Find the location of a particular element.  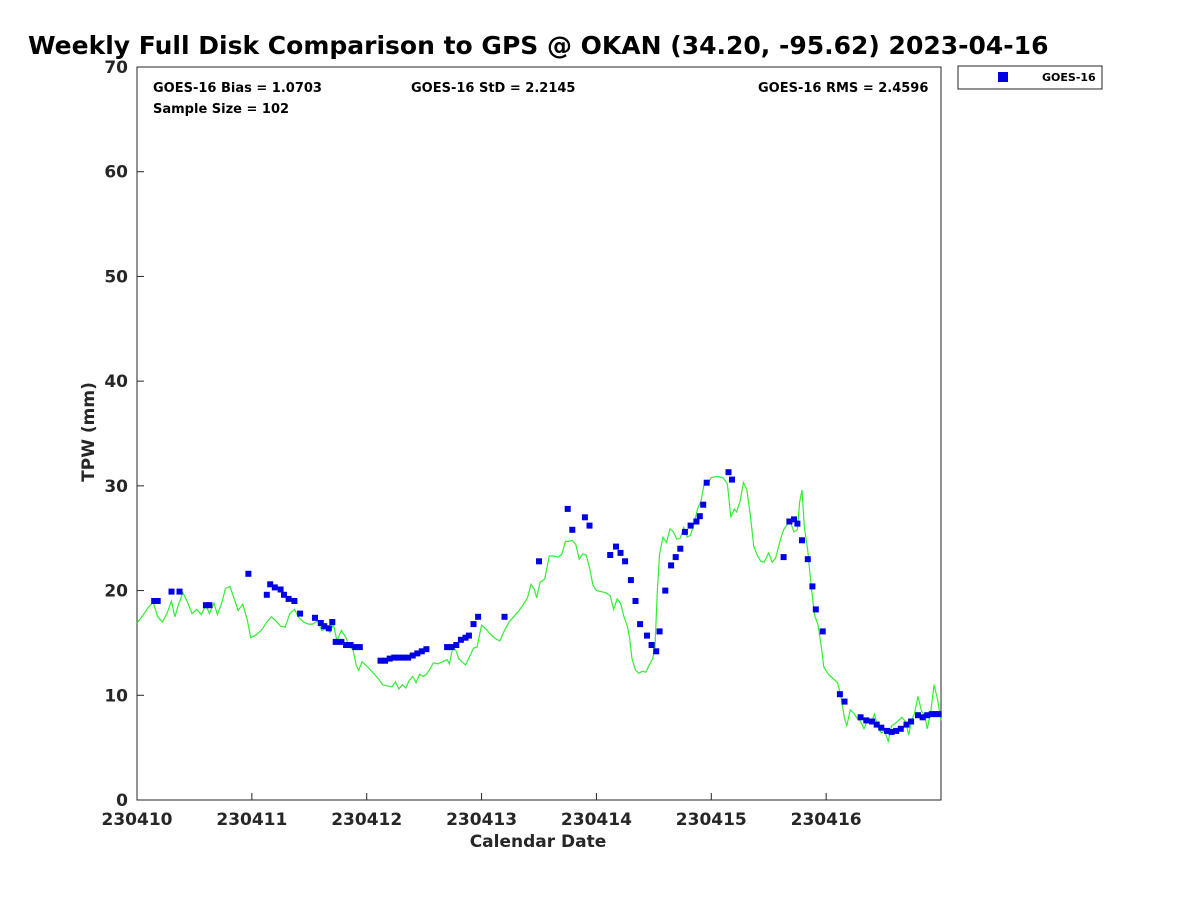

legend-marker-icon is located at coordinates (1003, 77).